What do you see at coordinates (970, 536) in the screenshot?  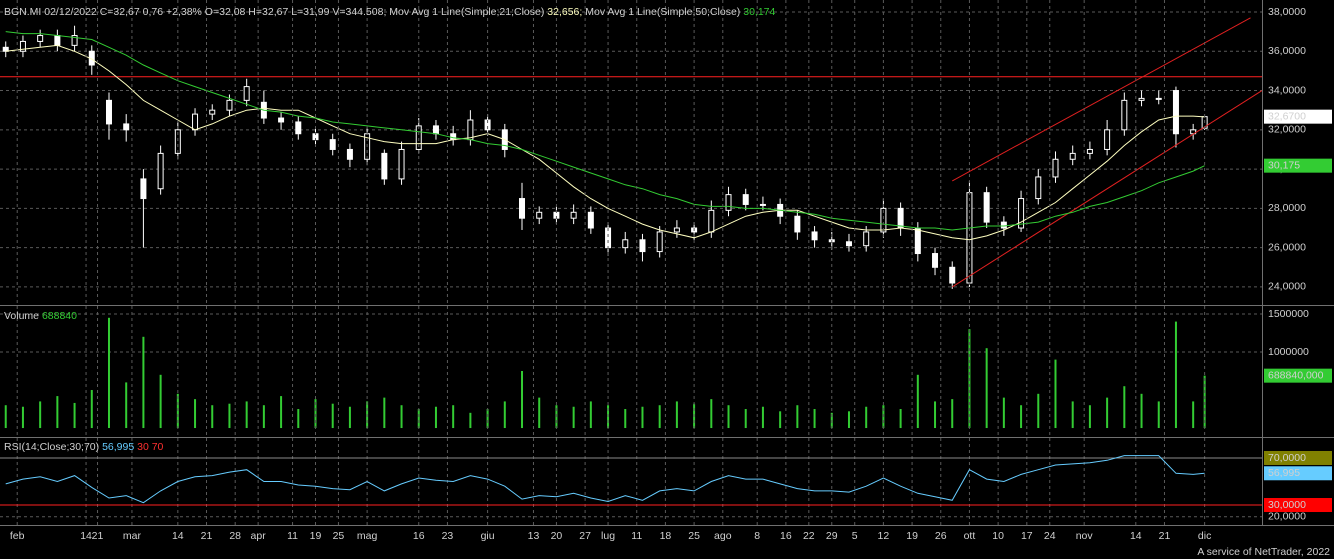 I see `x-tick-label: ott` at bounding box center [970, 536].